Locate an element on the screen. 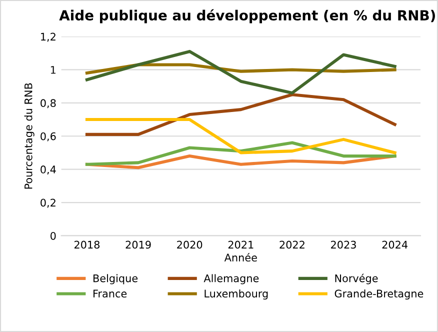  legend-label: Norvége is located at coordinates (356, 279).